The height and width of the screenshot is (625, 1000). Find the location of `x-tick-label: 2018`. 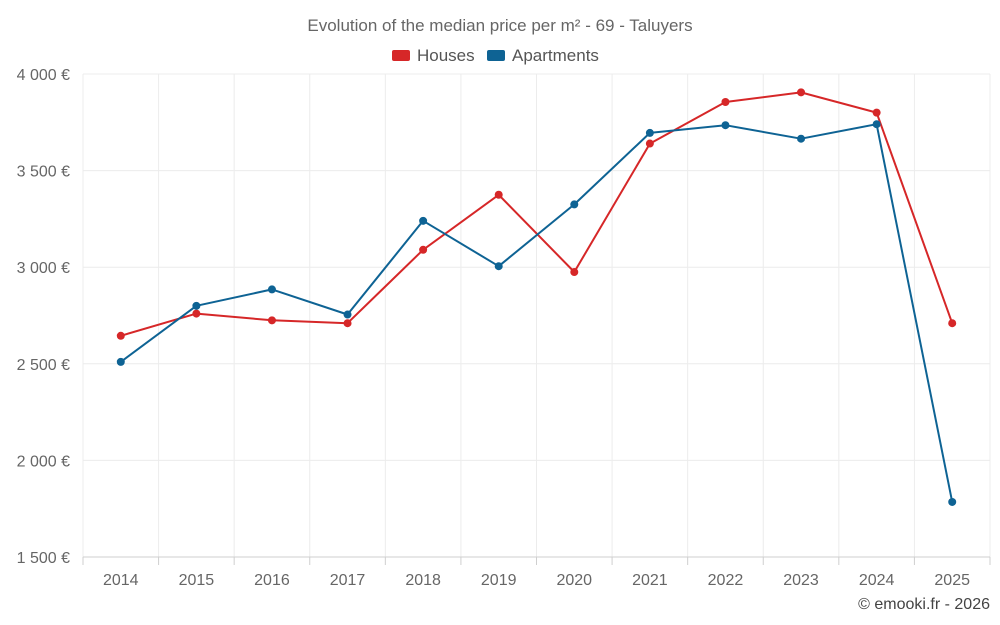

x-tick-label: 2018 is located at coordinates (423, 580).